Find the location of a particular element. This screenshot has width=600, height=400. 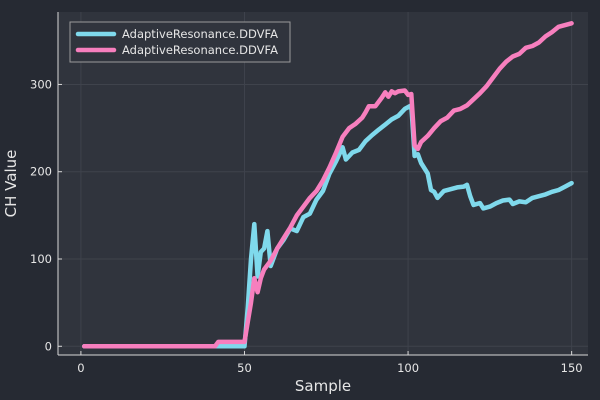

legend-label-2: AdaptiveResonance.DDVFA is located at coordinates (200, 50).